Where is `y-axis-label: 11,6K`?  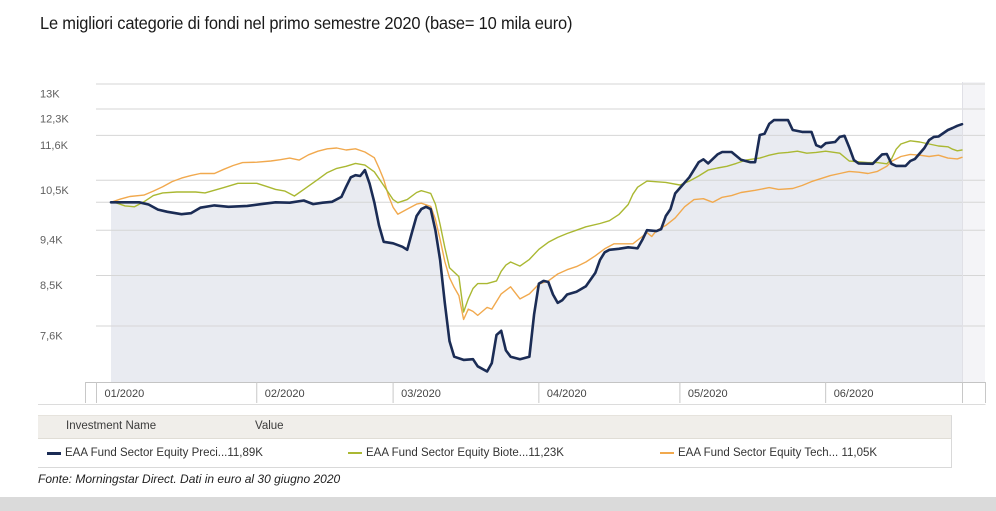 y-axis-label: 11,6K is located at coordinates (54, 146).